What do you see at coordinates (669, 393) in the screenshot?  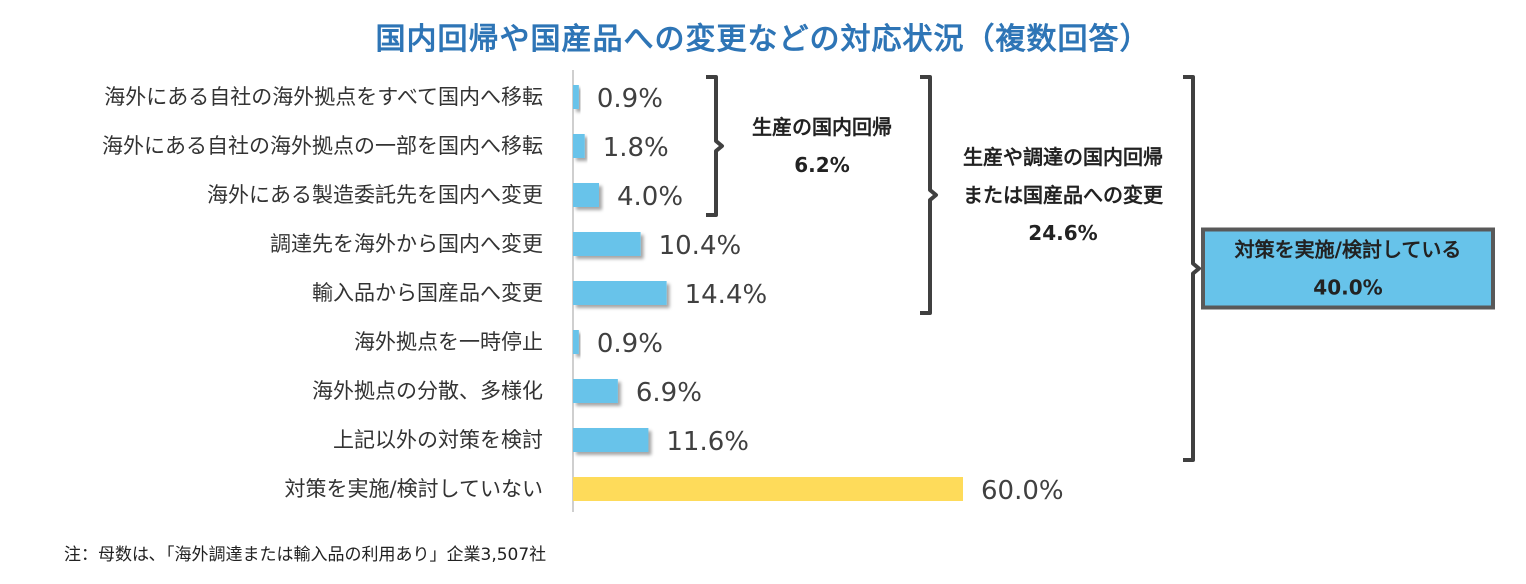 I see `value-label: 6.9%` at bounding box center [669, 393].